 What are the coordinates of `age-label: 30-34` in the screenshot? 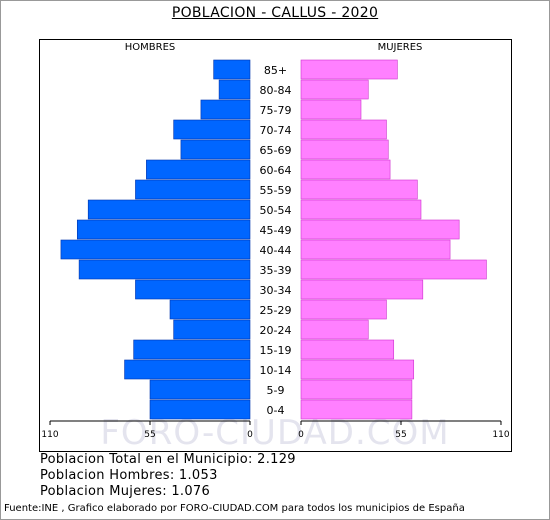 It's located at (276, 290).